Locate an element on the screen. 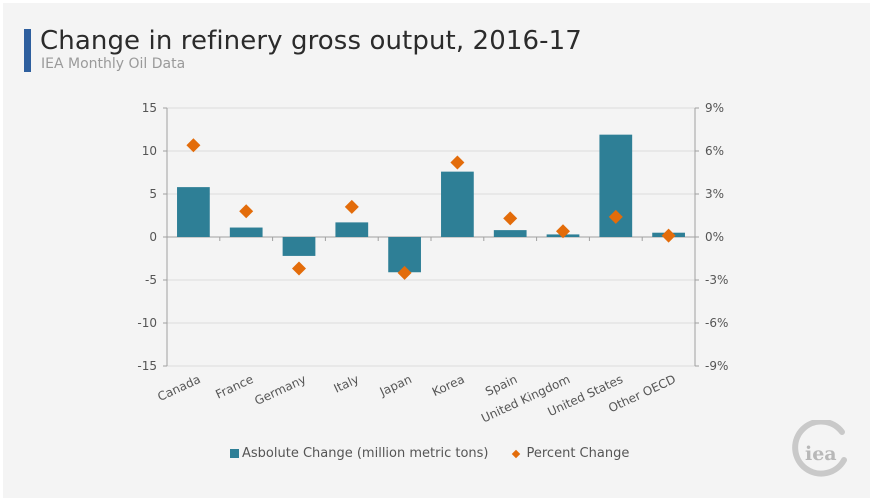 Image resolution: width=873 pixels, height=501 pixels. chart-title: Change in refinery gross output, 2016-17 is located at coordinates (311, 41).